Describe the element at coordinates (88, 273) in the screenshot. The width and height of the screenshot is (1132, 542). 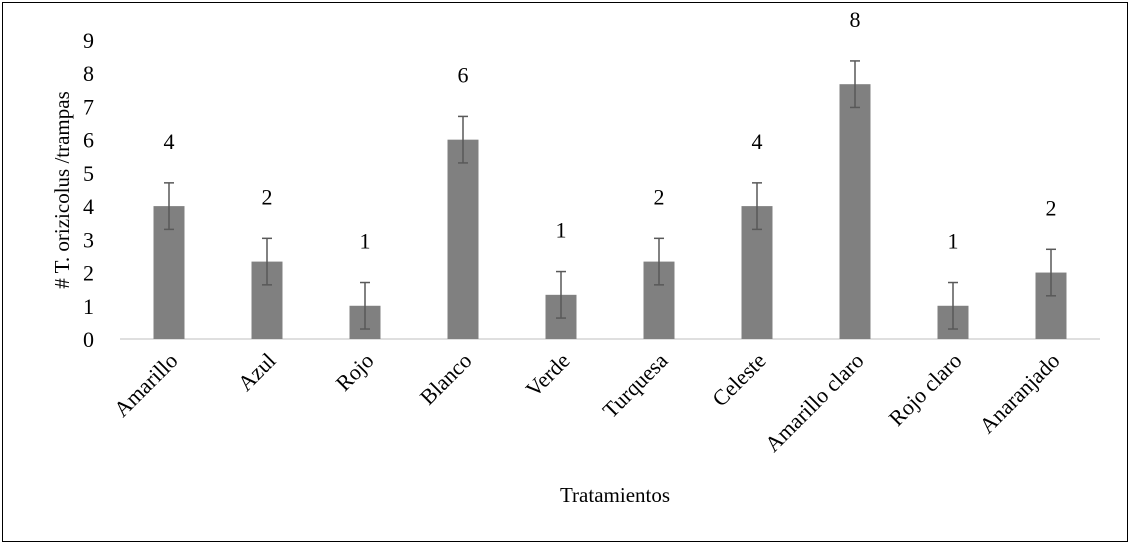
I see `y-tick-label: 2` at that location.